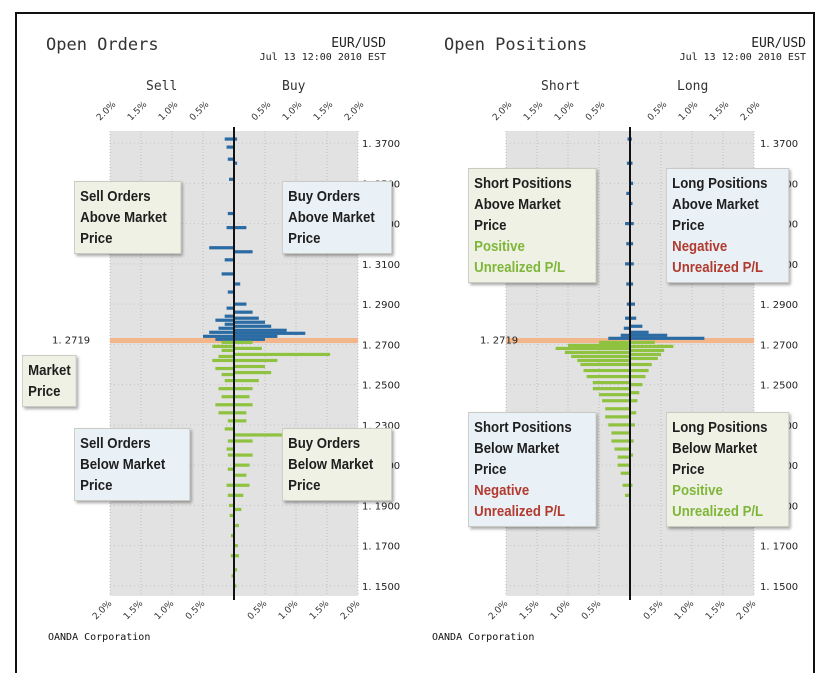  I want to click on price-tick-label: 1. 3100, so click(381, 265).